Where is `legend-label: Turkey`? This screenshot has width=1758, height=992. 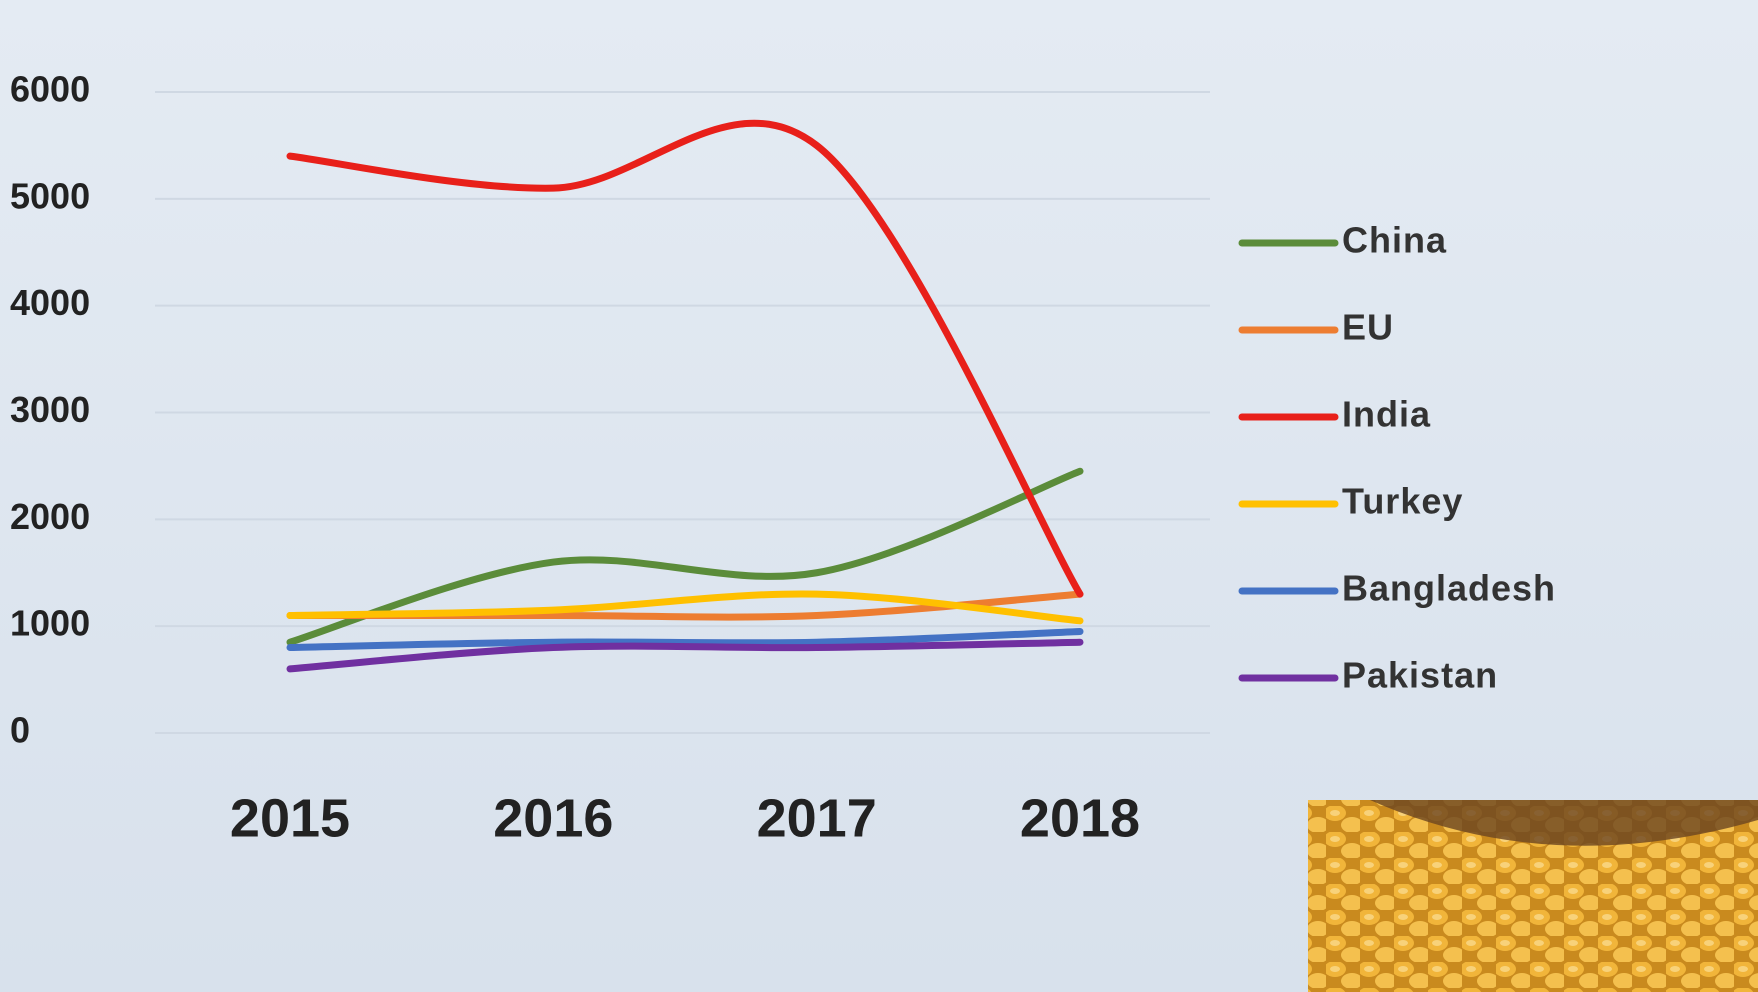
legend-label: Turkey is located at coordinates (1402, 501).